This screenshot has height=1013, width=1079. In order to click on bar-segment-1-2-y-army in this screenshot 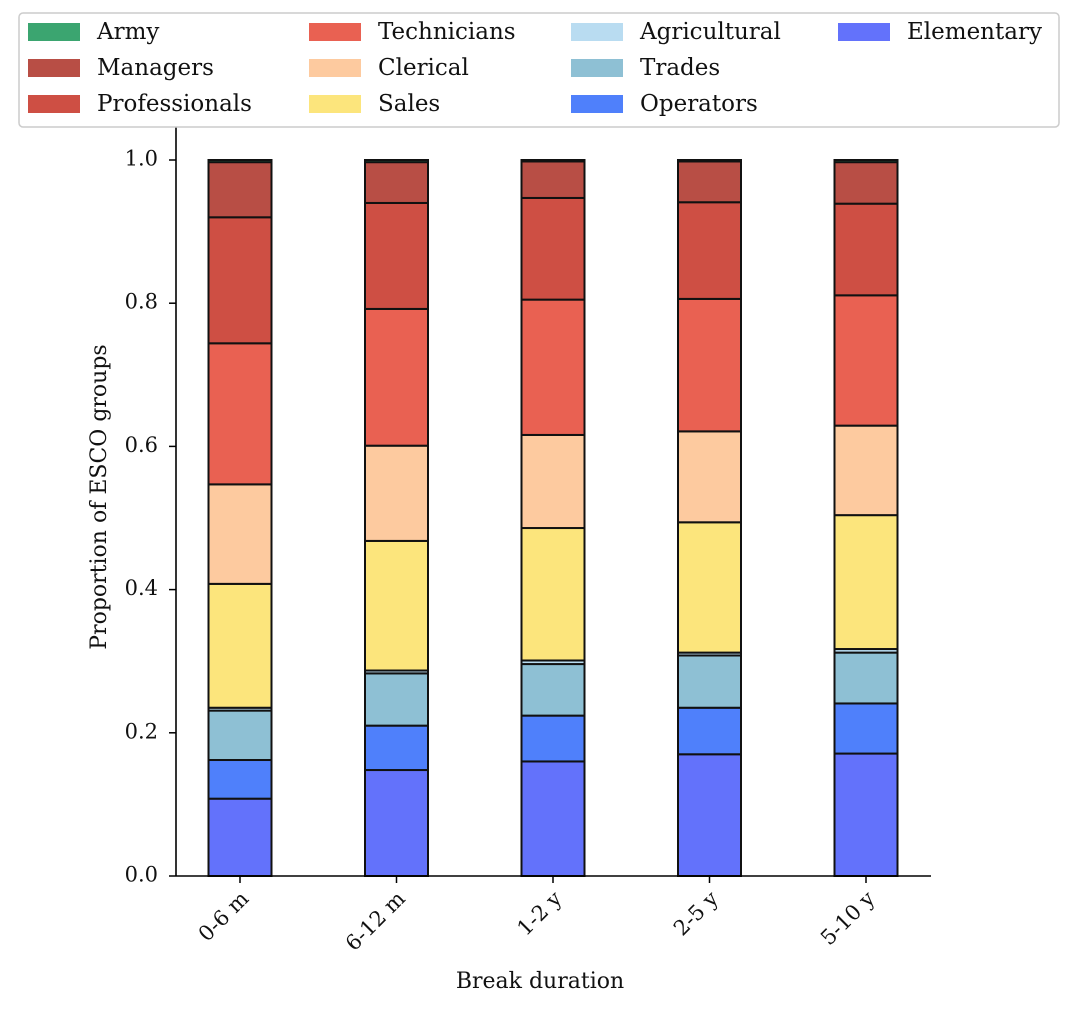, I will do `click(553, 161)`.